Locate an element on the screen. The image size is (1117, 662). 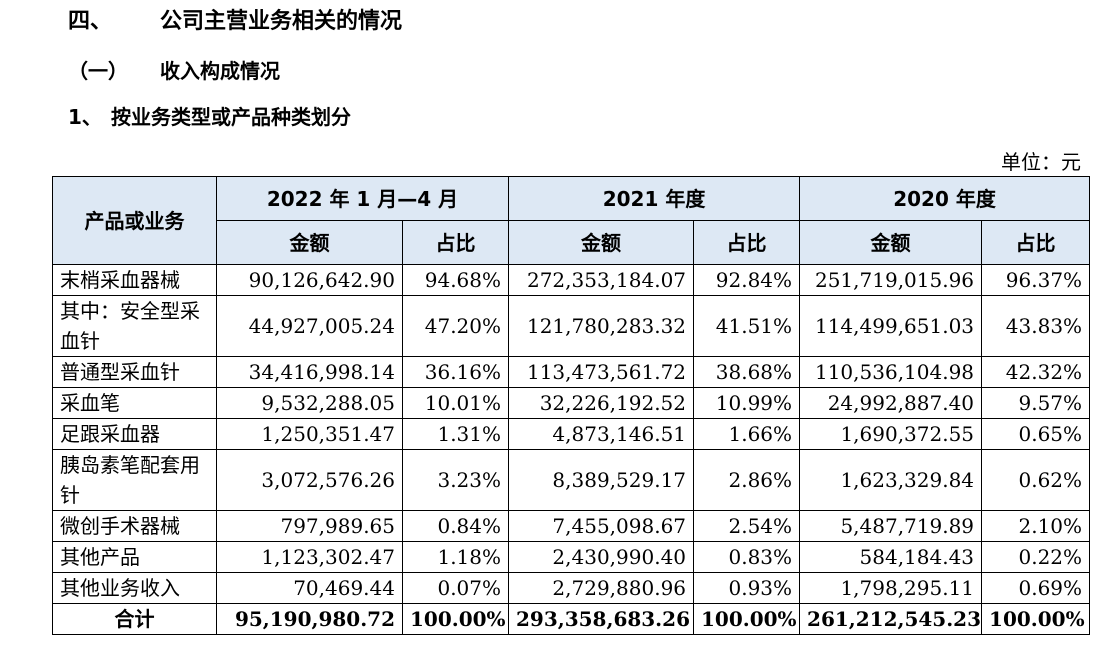
amount-cell: 584,184.43 is located at coordinates (891, 557).